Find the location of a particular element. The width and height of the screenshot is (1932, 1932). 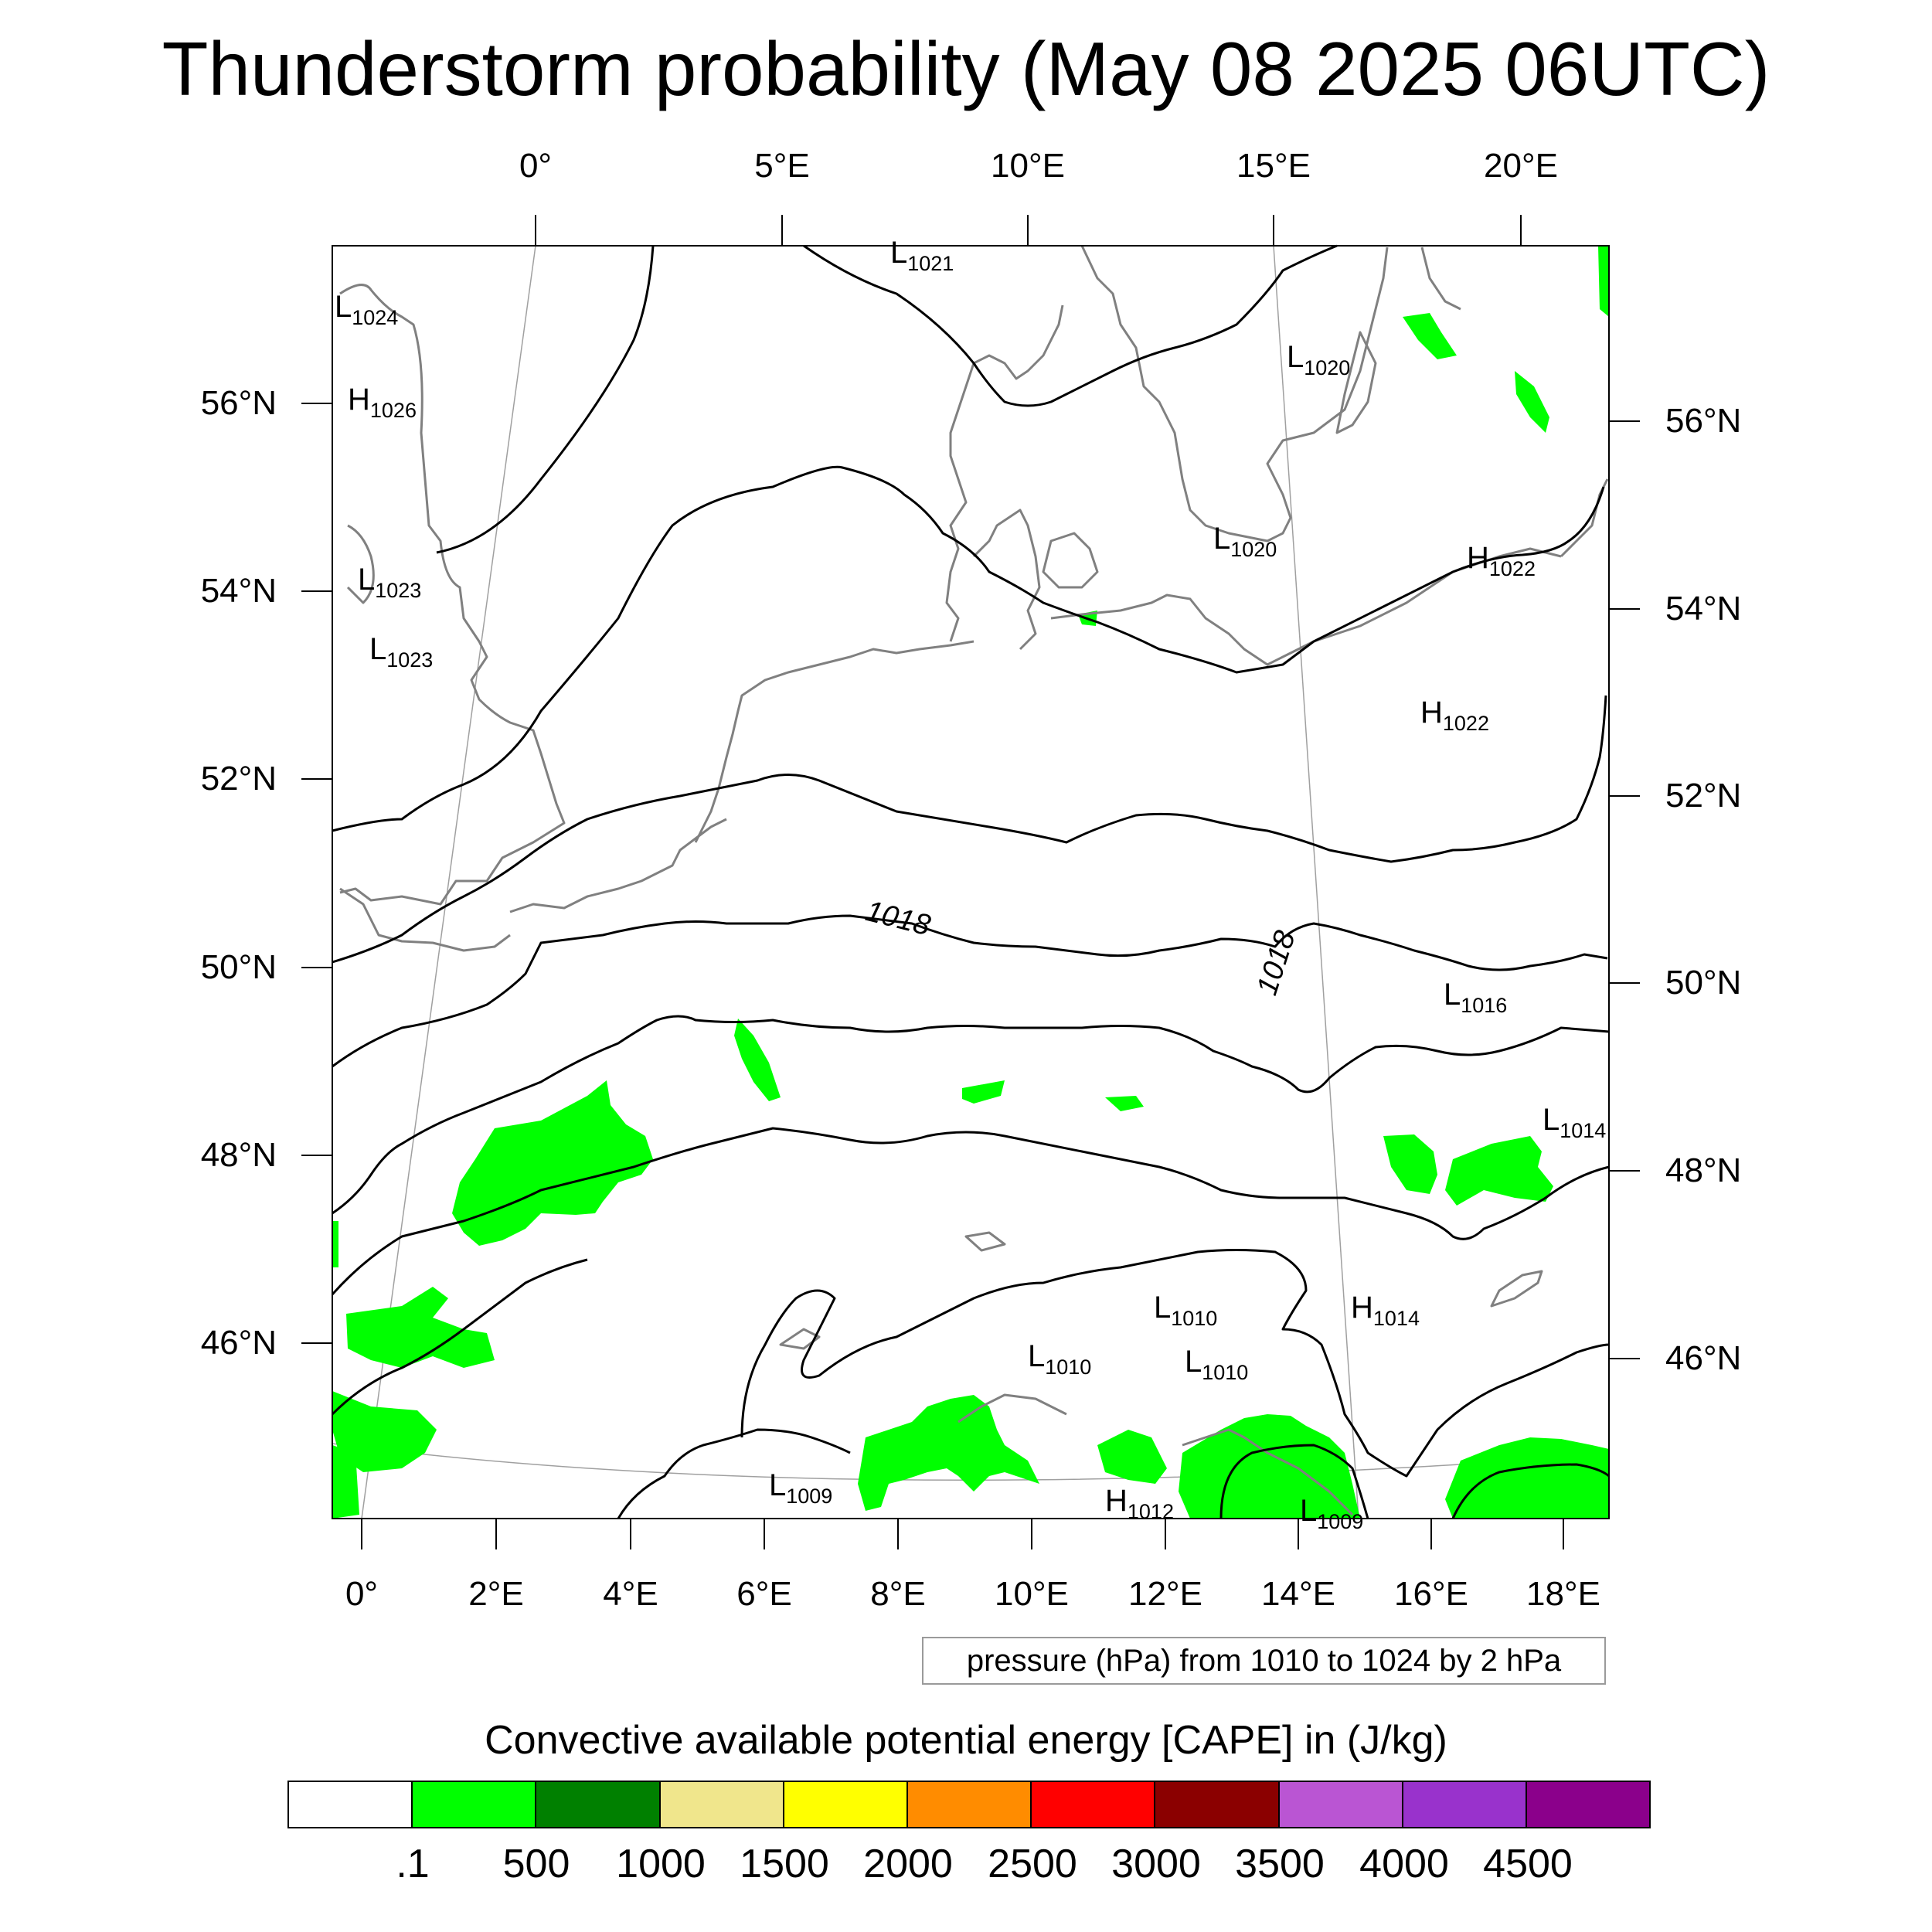

cape-area-lithuania is located at coordinates (1430, 336).